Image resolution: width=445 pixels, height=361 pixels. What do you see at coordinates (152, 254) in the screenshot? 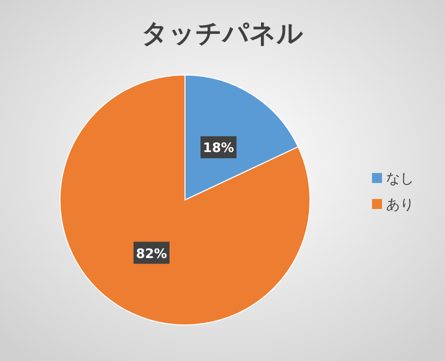
I see `data-label: 82%` at bounding box center [152, 254].